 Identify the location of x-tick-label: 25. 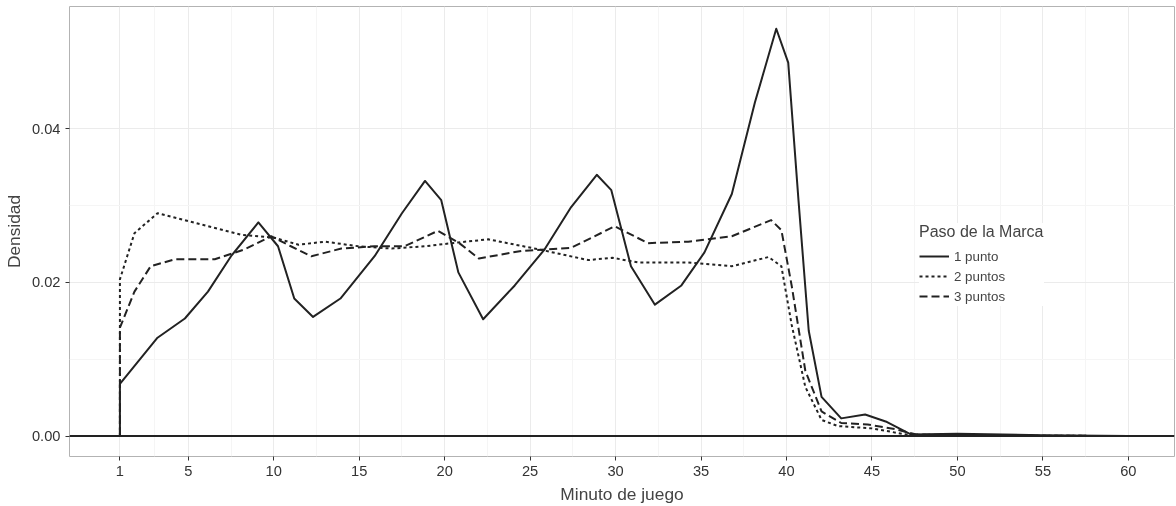
(530, 470).